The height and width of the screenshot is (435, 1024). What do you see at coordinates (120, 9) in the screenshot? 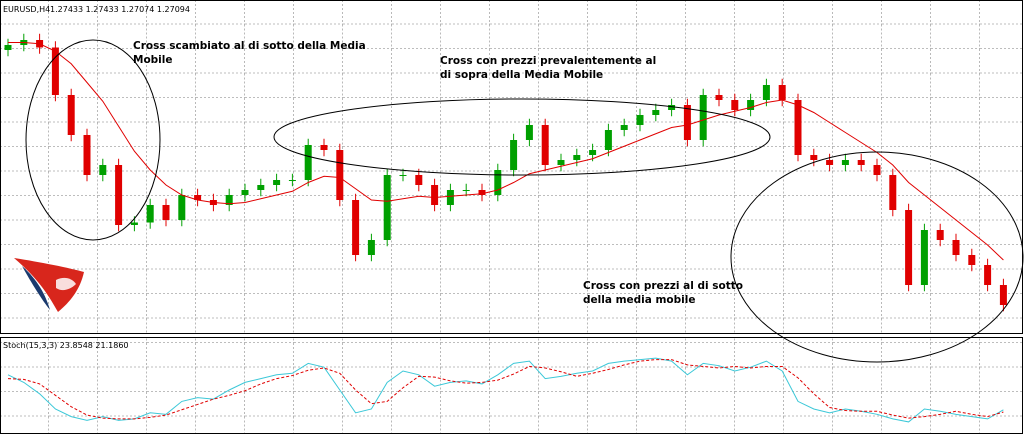
I see `ohlc: 1.27433 1.27433 1.27074 1.27094` at bounding box center [120, 9].